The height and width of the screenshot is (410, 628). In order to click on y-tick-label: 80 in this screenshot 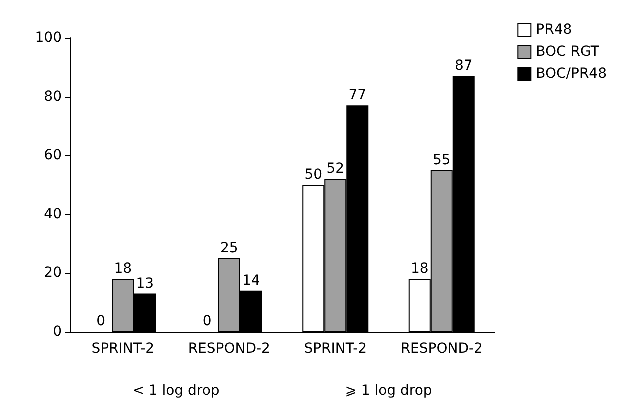, I will do `click(53, 96)`.